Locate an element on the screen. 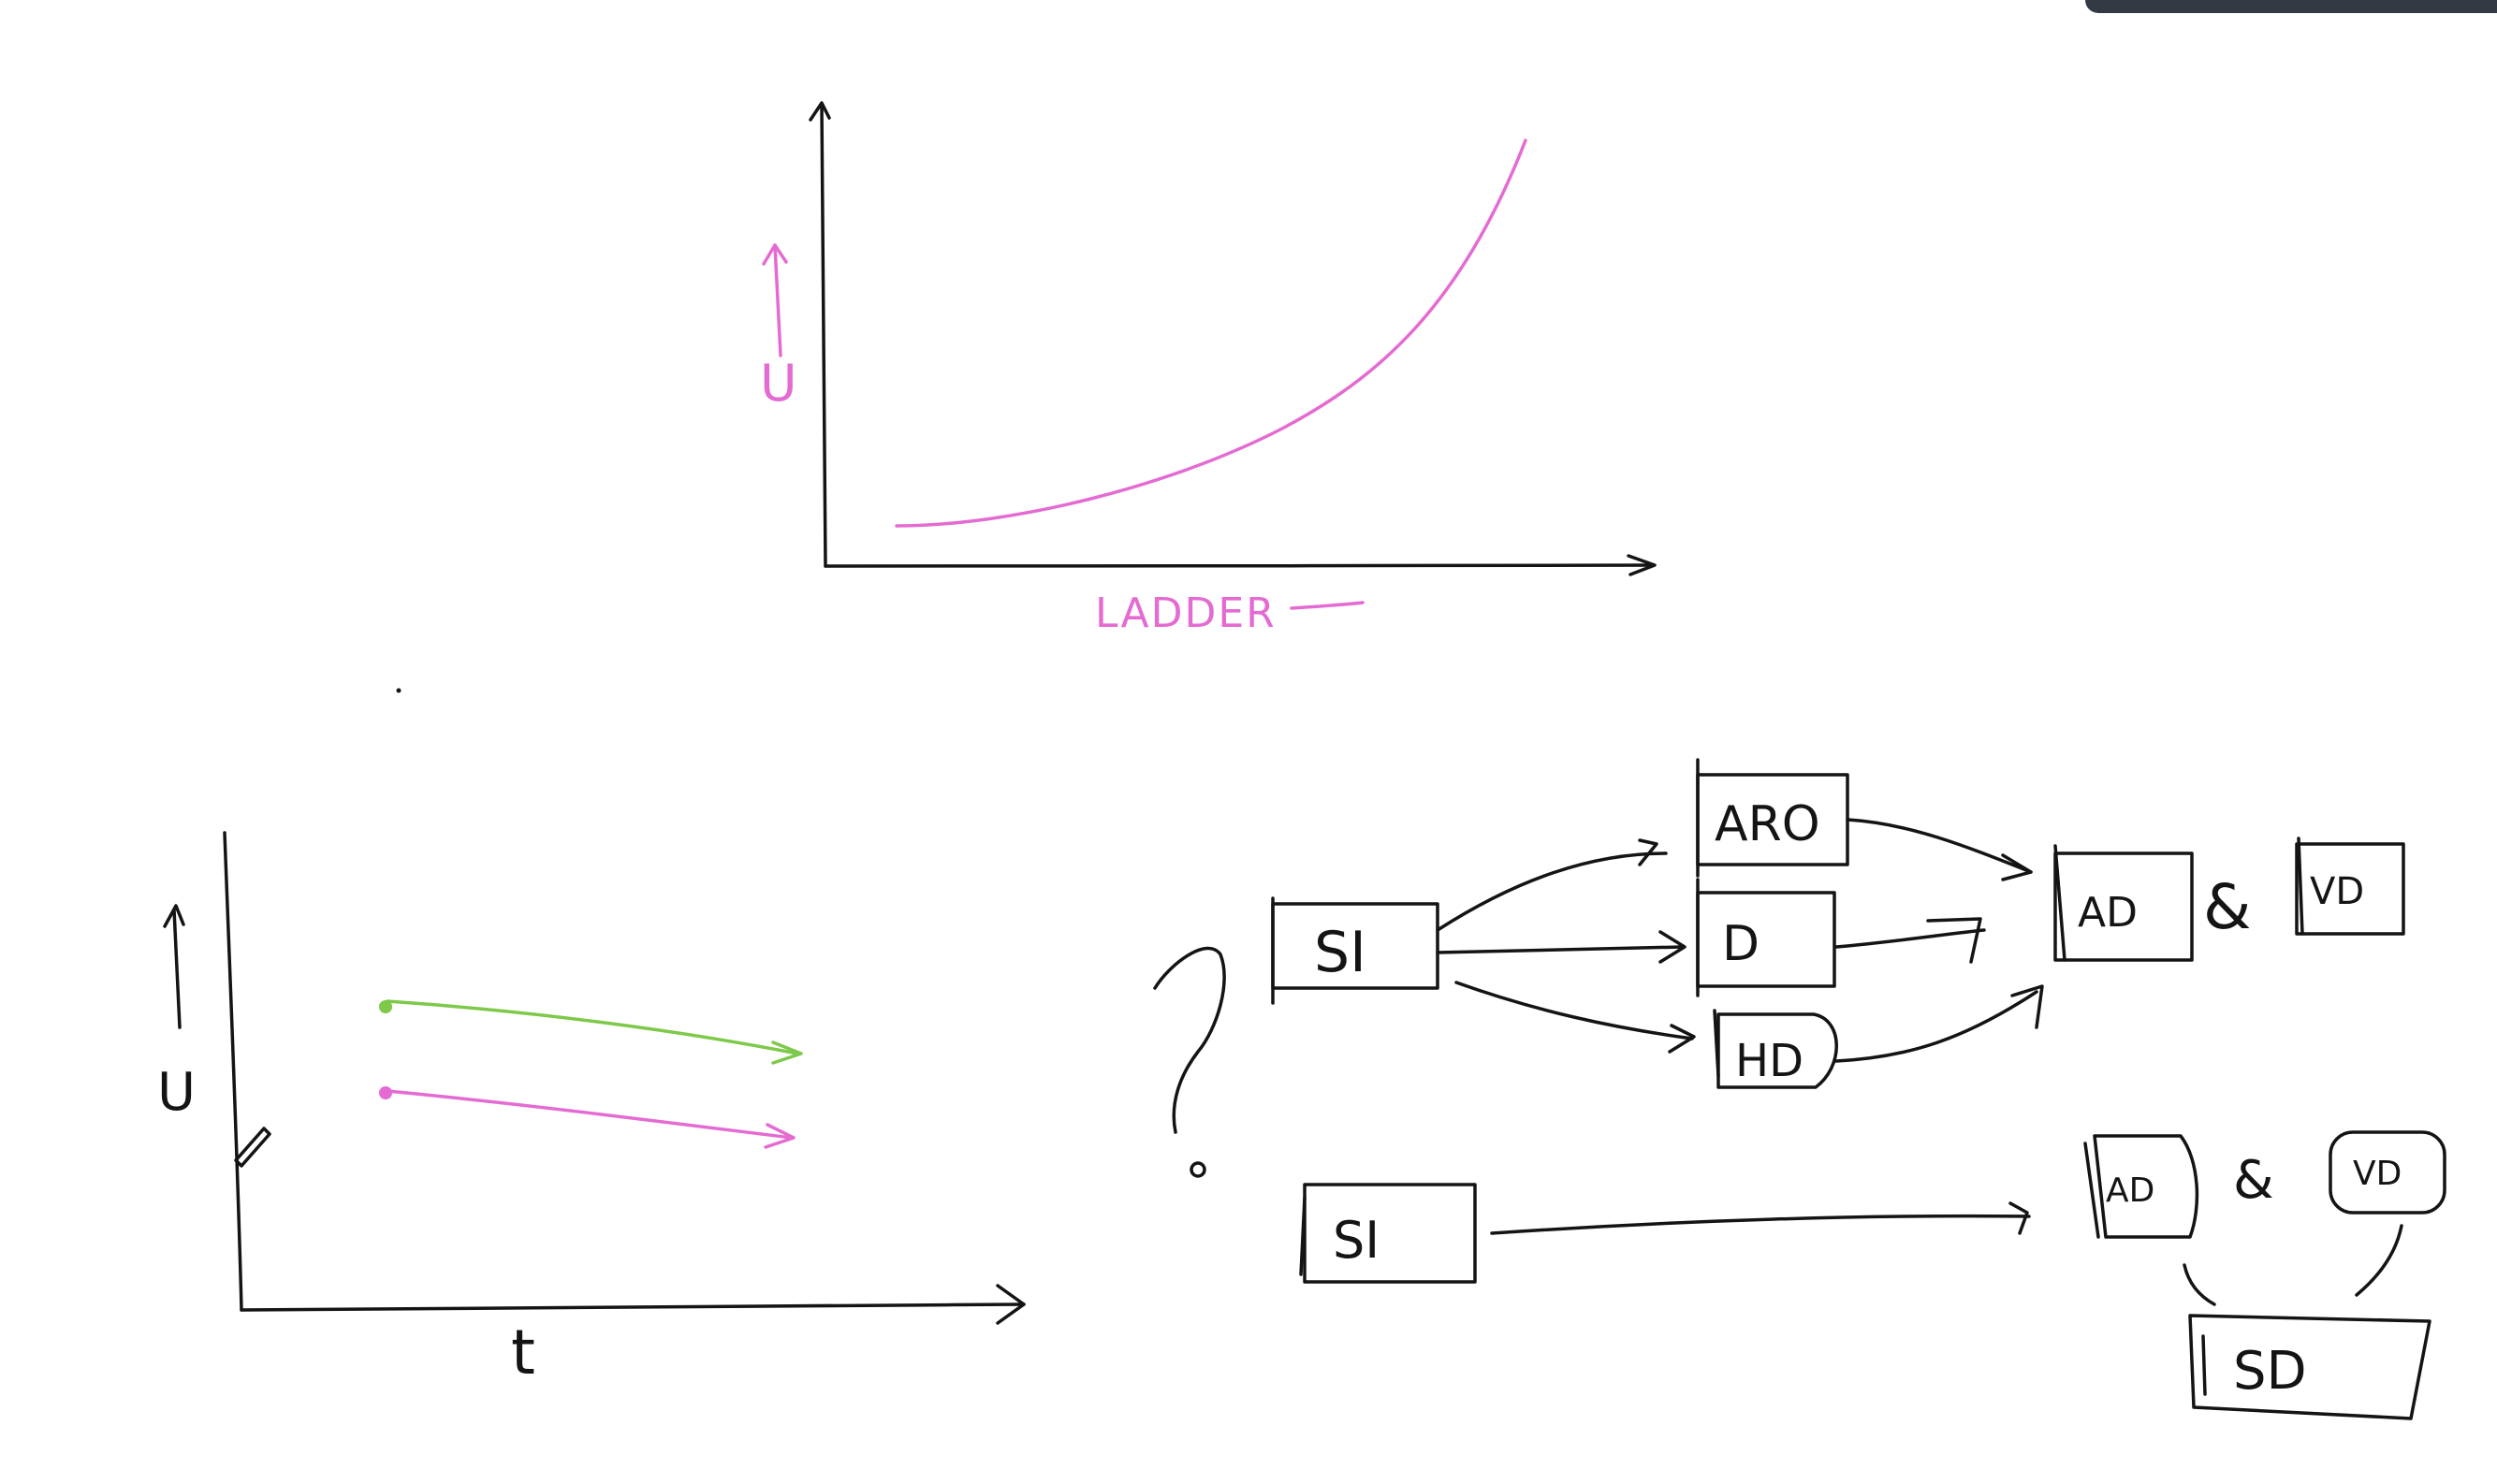 The image size is (2497, 1484). stray-dot is located at coordinates (399, 690).